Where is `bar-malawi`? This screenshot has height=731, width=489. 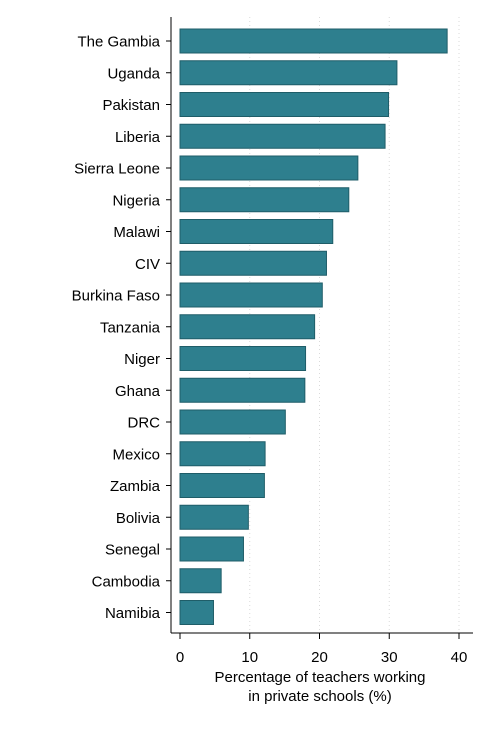
bar-malawi is located at coordinates (256, 231).